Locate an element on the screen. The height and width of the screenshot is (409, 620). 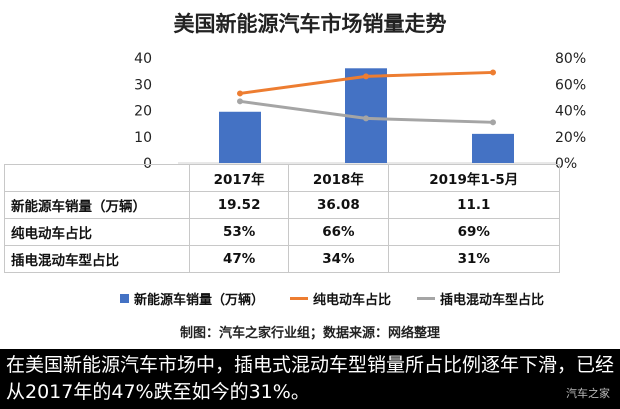
table-cell: 69% is located at coordinates (473, 232).